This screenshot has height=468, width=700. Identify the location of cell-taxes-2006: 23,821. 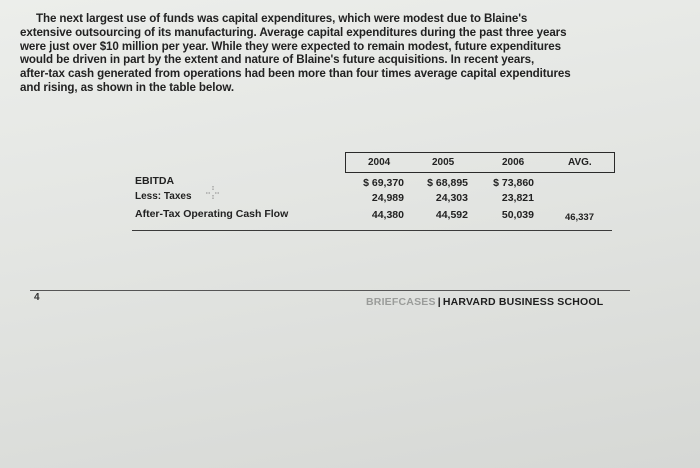
(517, 198).